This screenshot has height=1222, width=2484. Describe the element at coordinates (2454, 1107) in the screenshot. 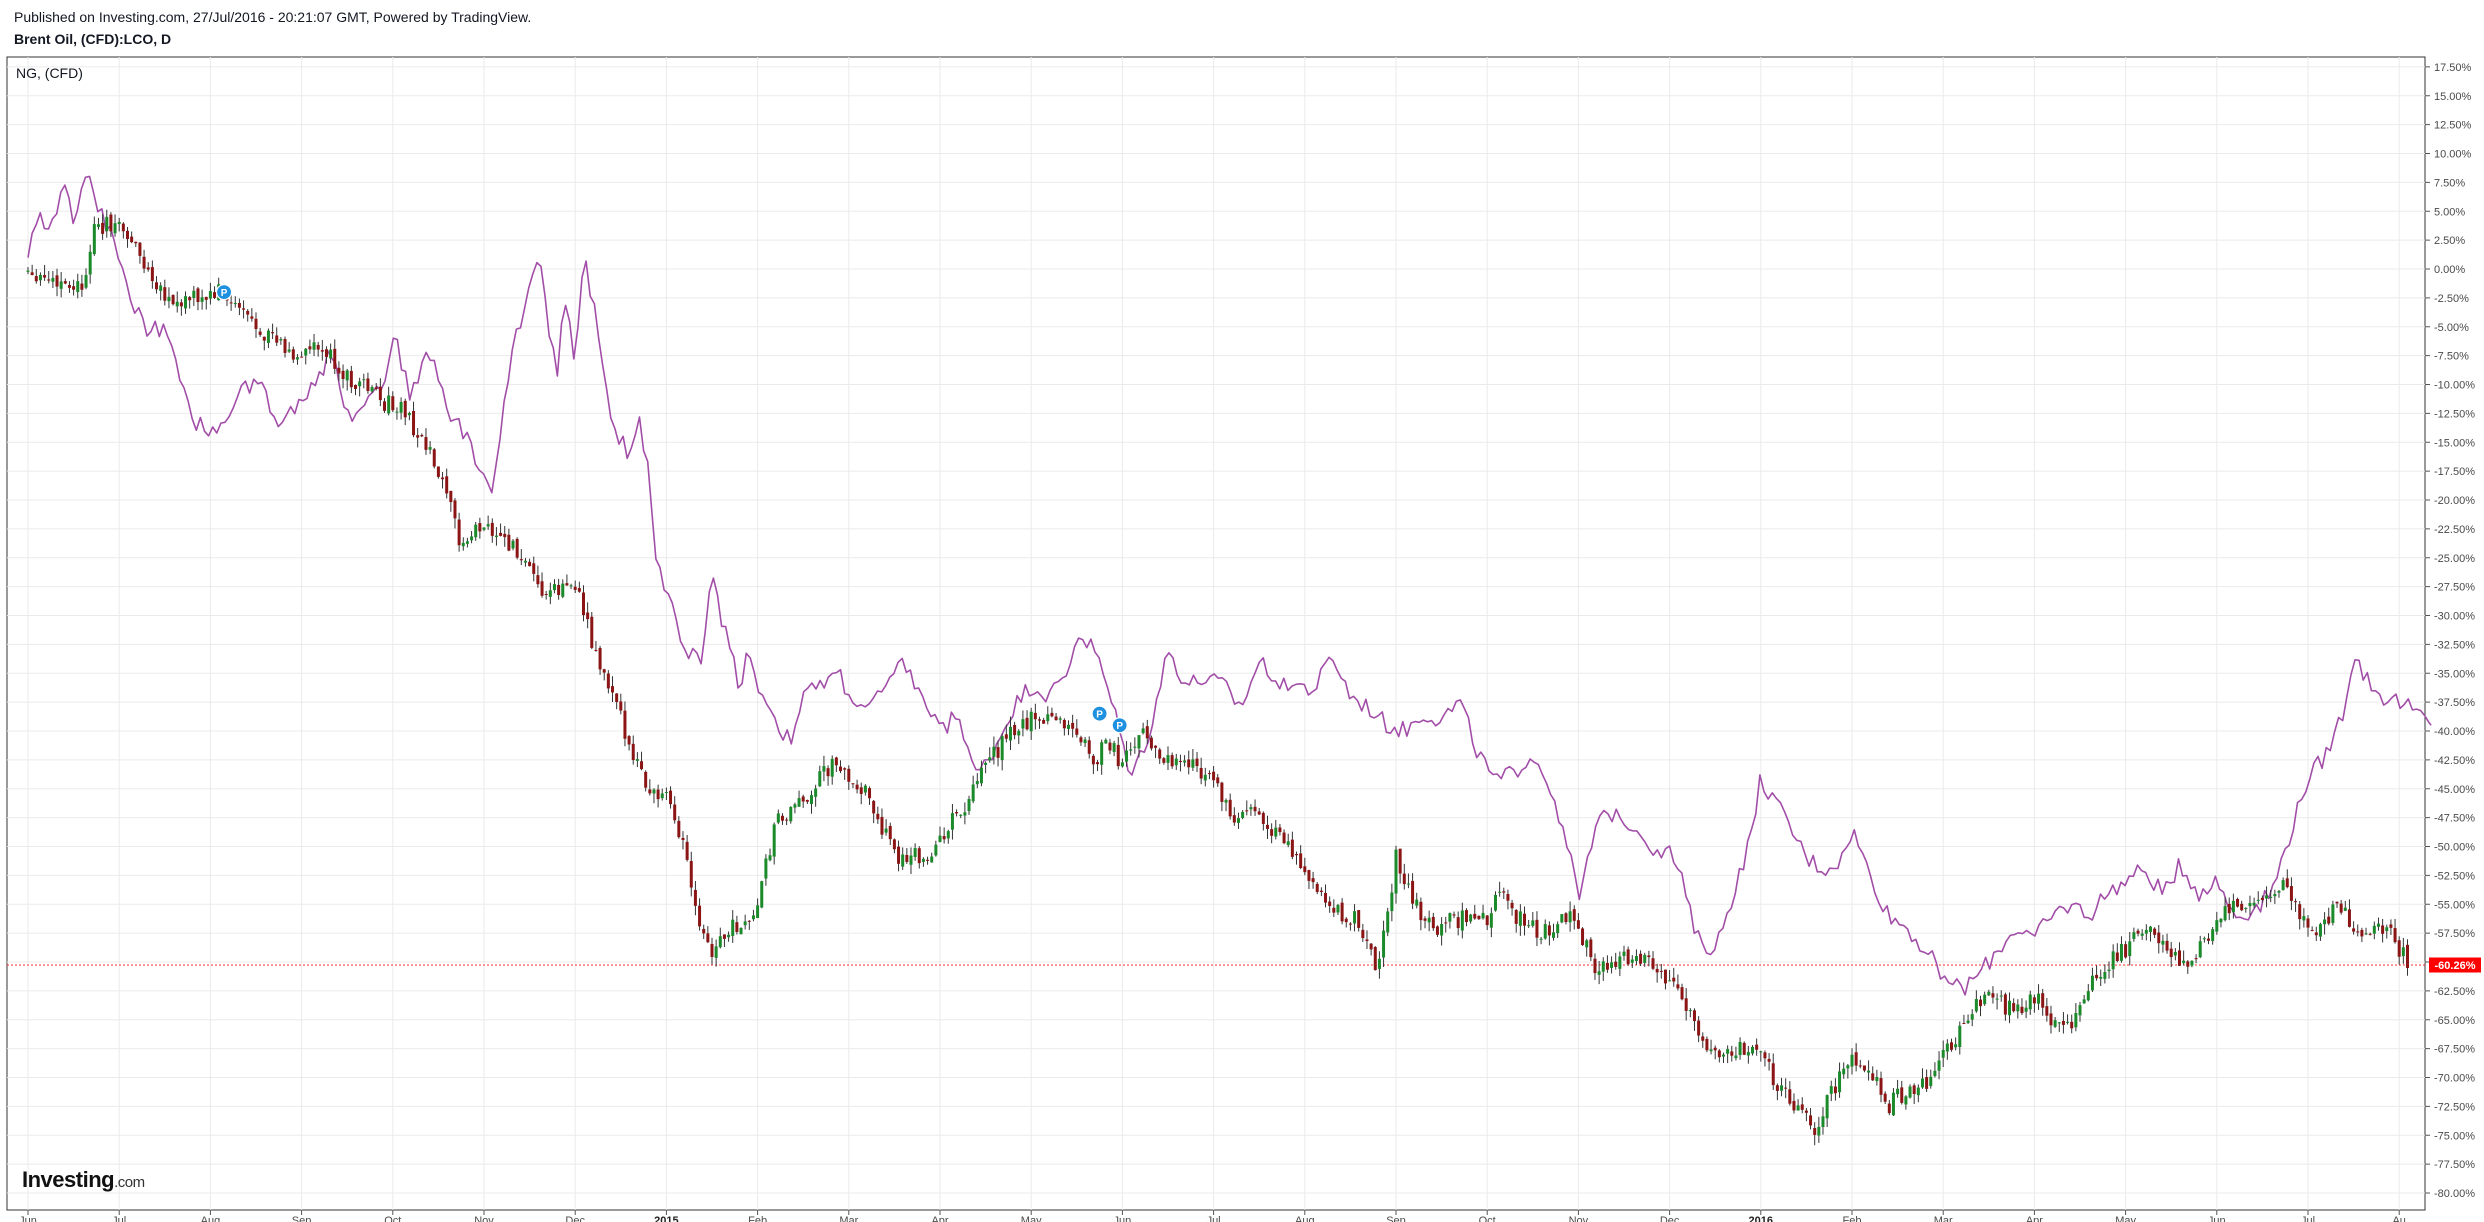

I see `y-tick-label: -72.50%` at that location.